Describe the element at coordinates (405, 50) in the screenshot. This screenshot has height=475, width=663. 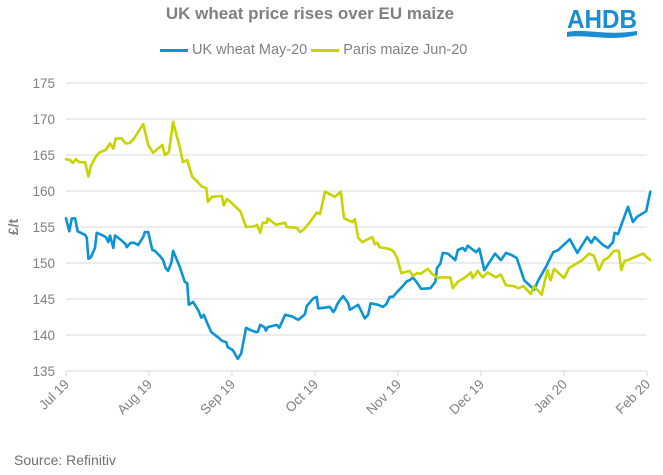
I see `legend-label-paris-maize: Paris maize Jun-20` at that location.